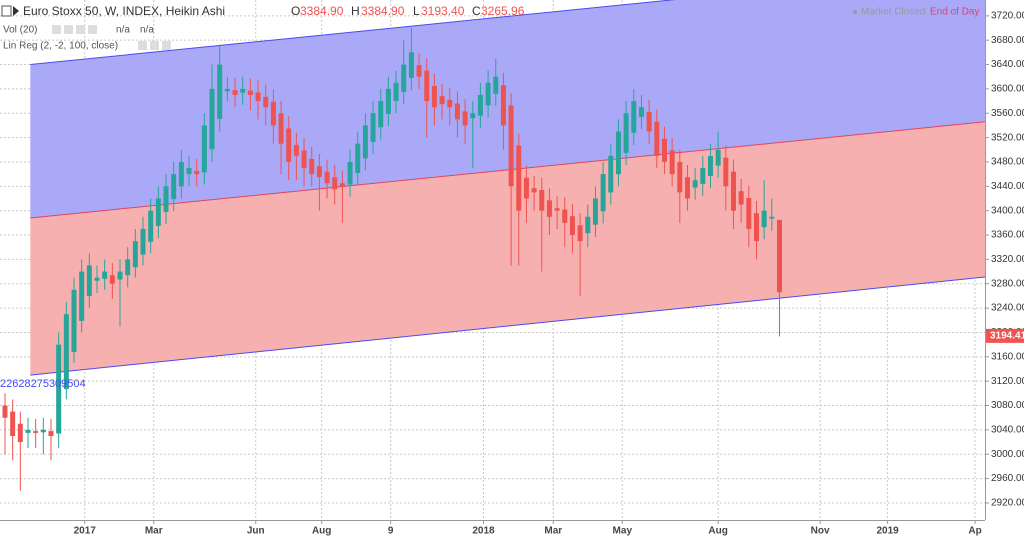 The width and height of the screenshot is (1024, 538). What do you see at coordinates (16, 11) in the screenshot?
I see `icon` at bounding box center [16, 11].